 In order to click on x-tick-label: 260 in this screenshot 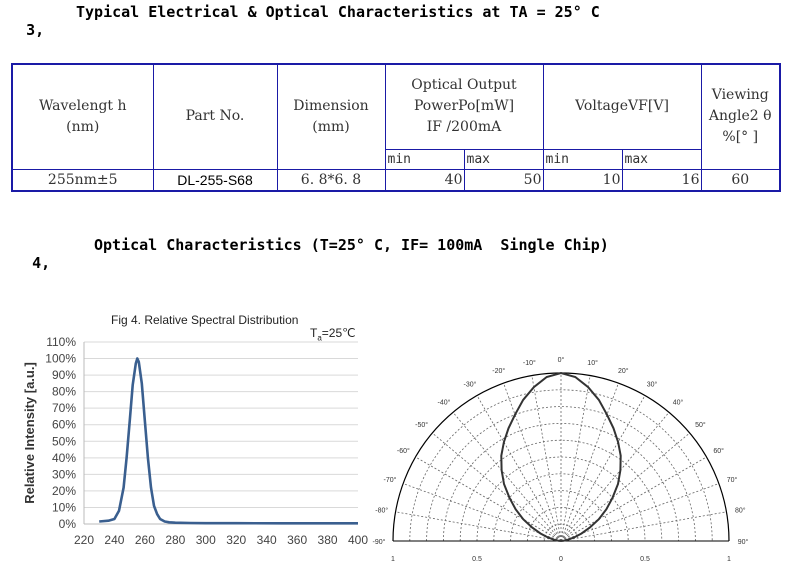, I will do `click(145, 540)`.